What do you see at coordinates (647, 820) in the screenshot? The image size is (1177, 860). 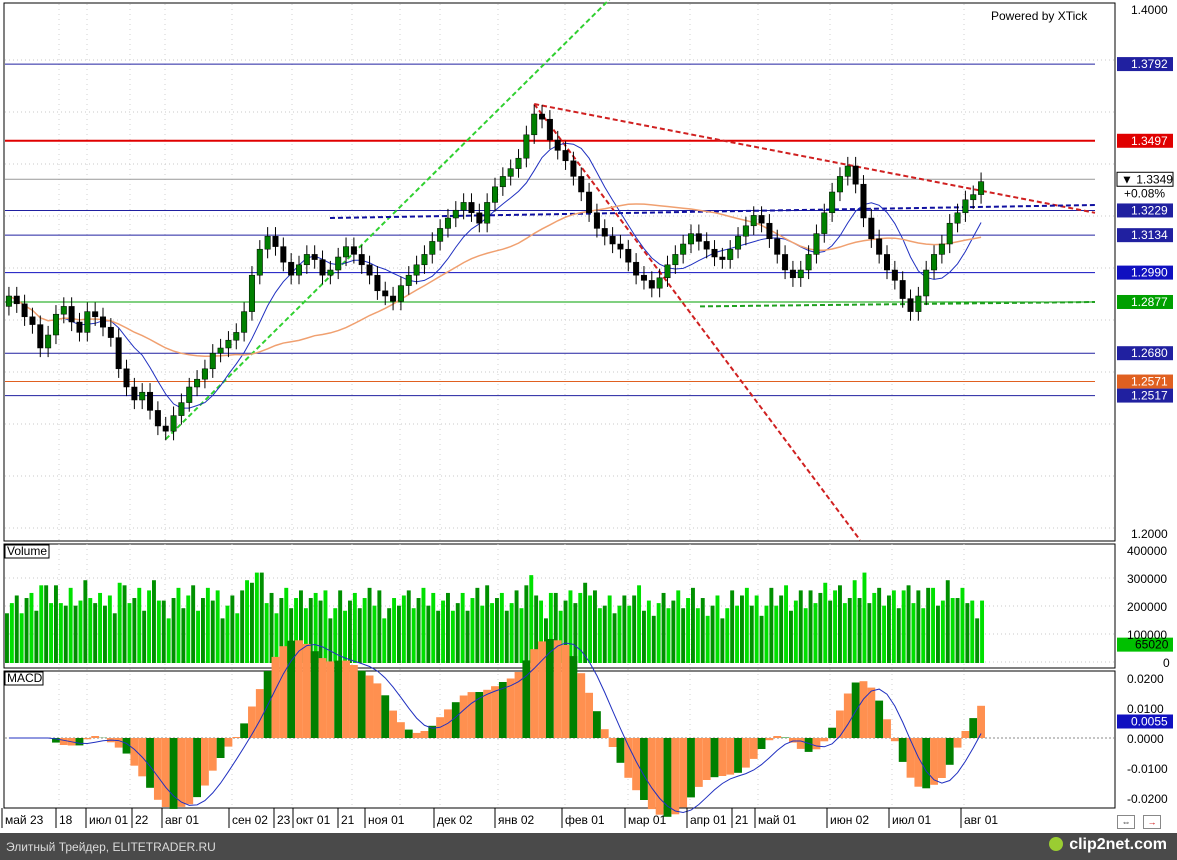 I see `x-tick: мар 01` at bounding box center [647, 820].